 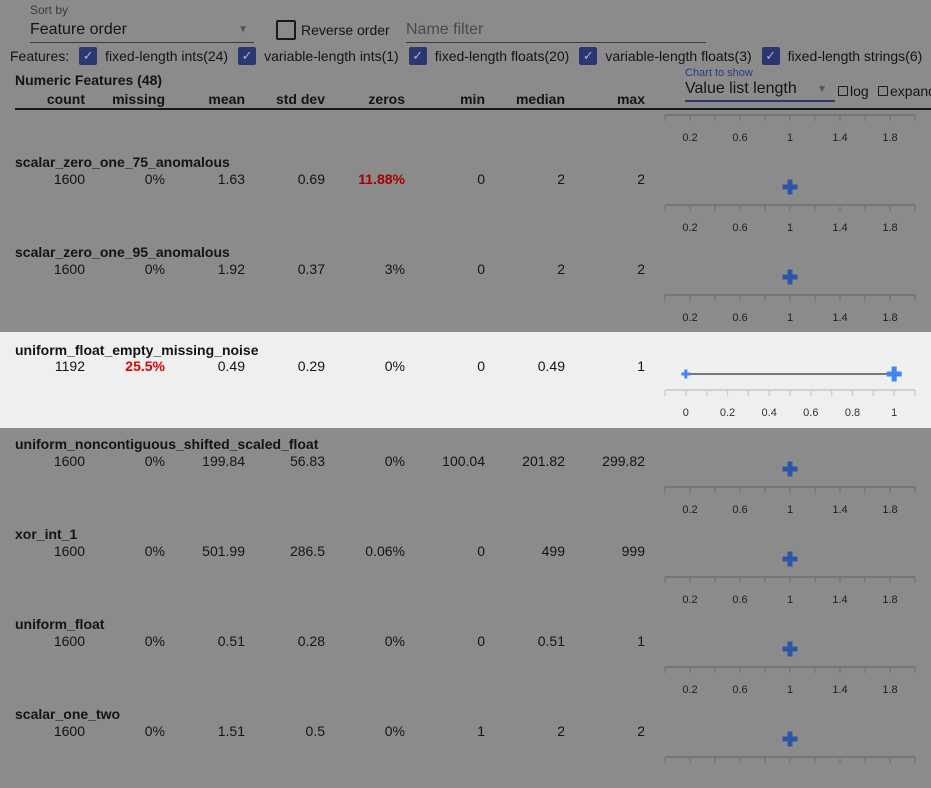 What do you see at coordinates (65, 99) in the screenshot?
I see `column-header-count: count` at bounding box center [65, 99].